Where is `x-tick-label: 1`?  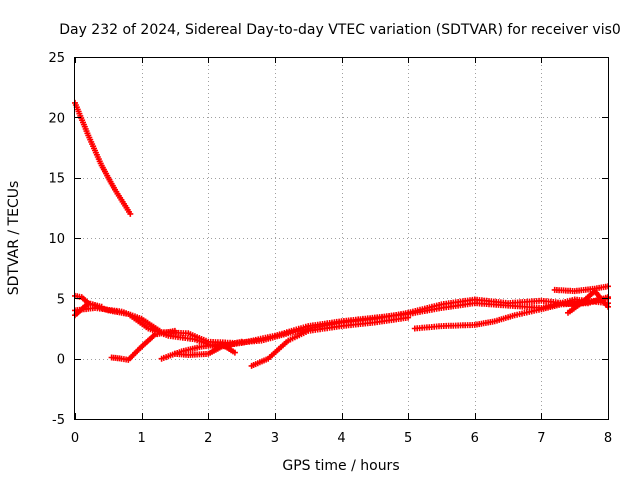 x-tick-label: 1 is located at coordinates (141, 438).